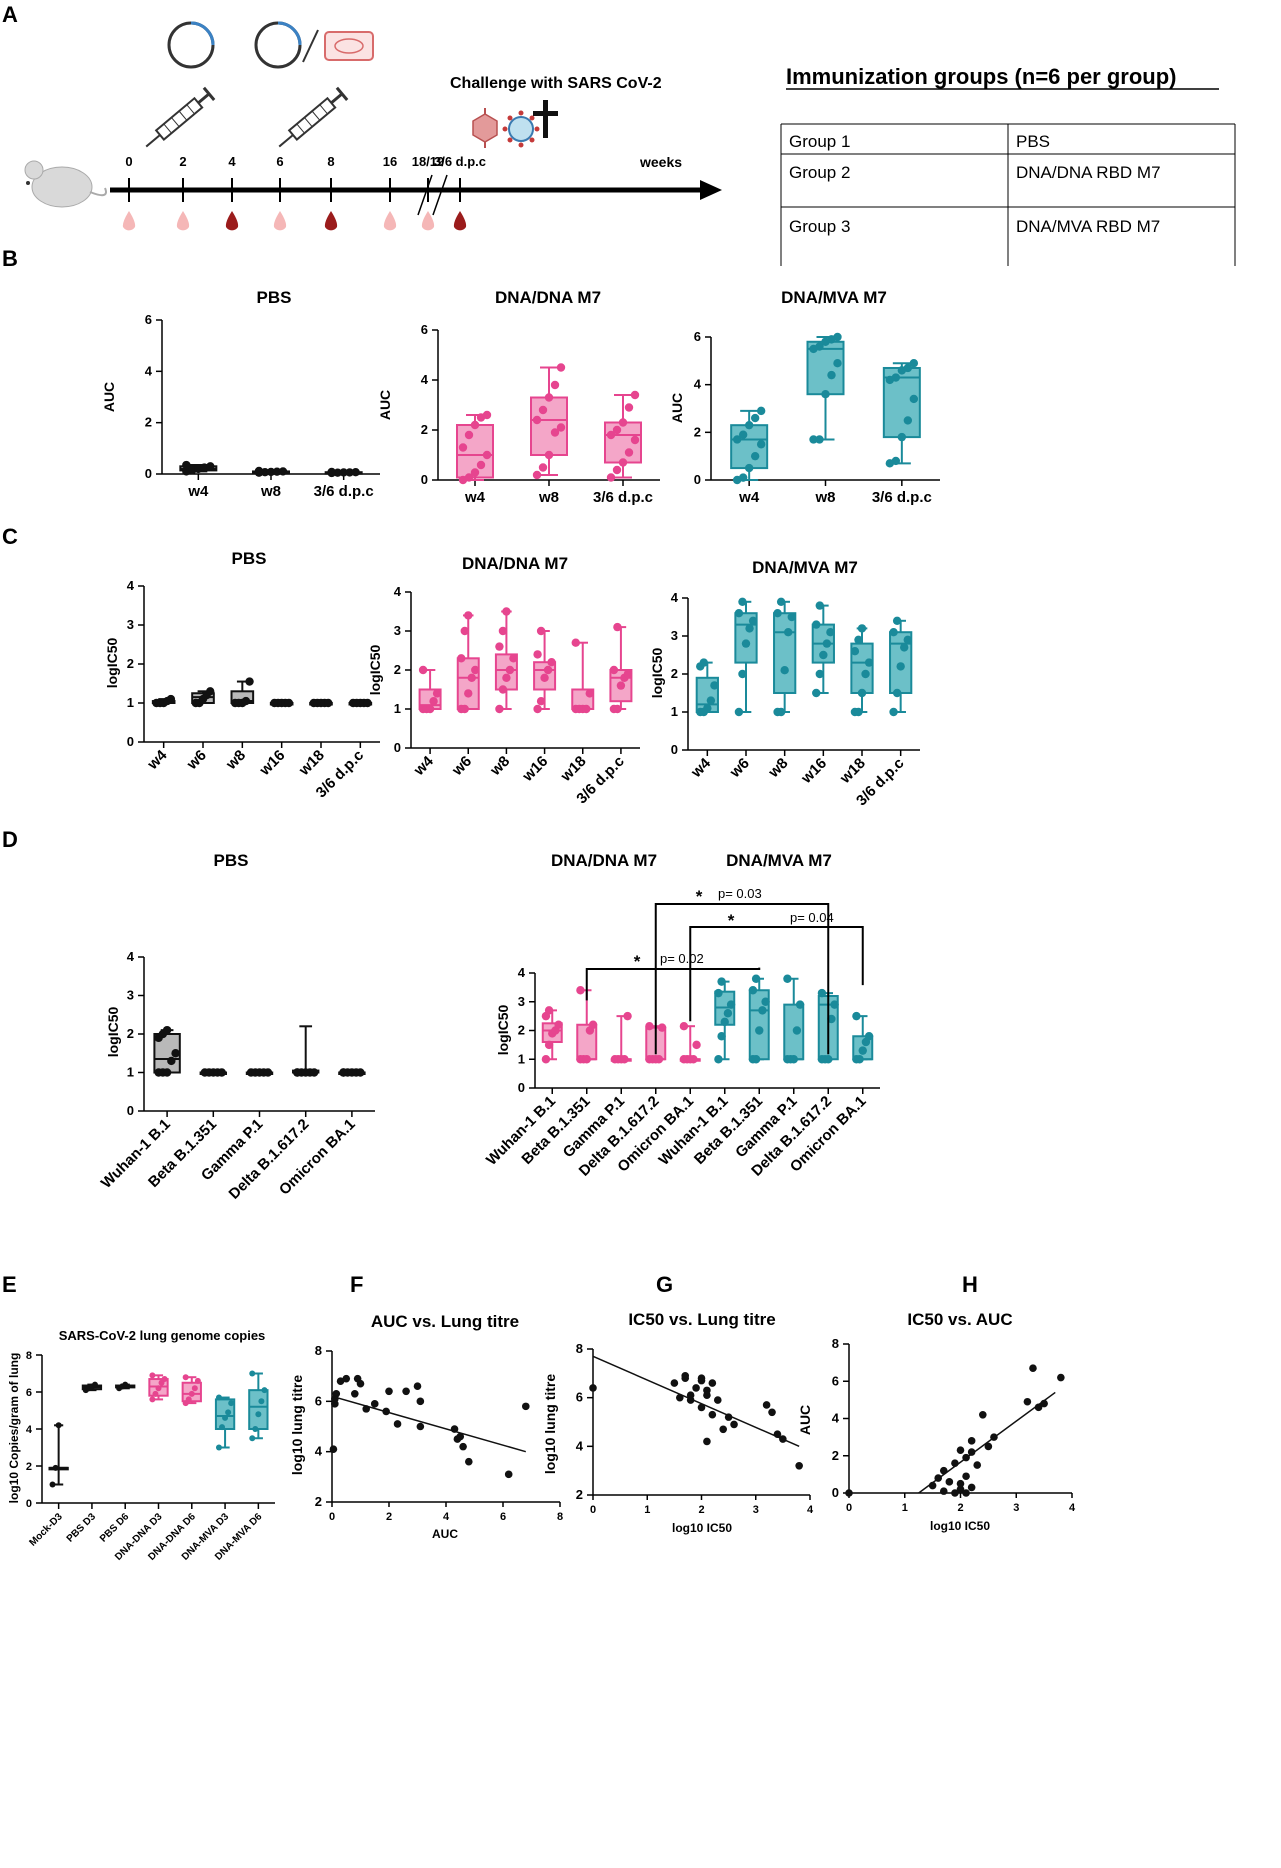  What do you see at coordinates (756, 1510) in the screenshot?
I see `x-tick-label: 3` at bounding box center [756, 1510].